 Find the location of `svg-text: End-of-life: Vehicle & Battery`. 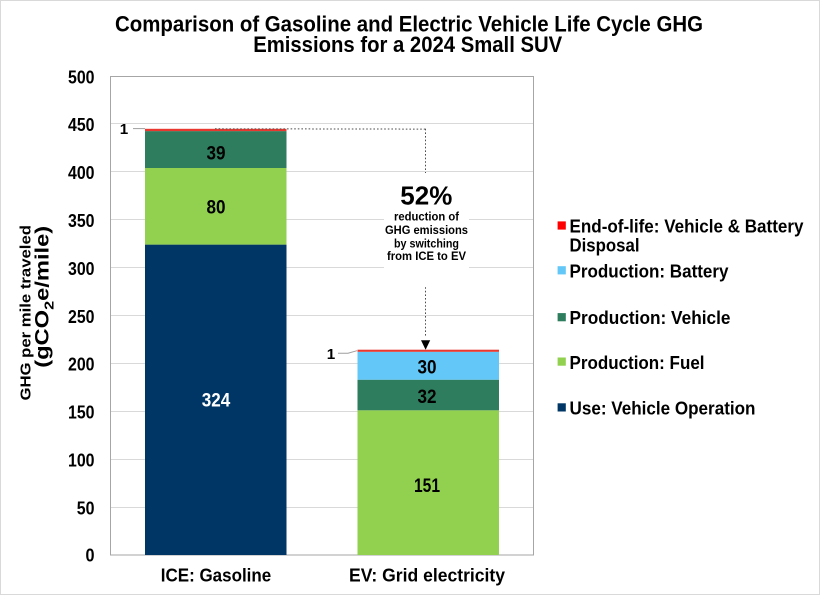

svg-text: End-of-life: Vehicle & Battery is located at coordinates (687, 226).